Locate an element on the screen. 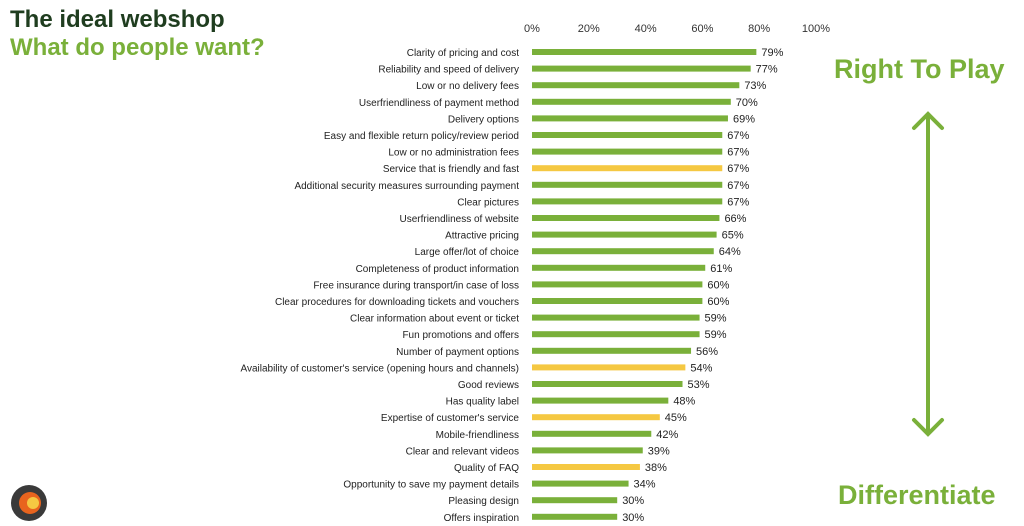 This screenshot has height=526, width=1024. differentiate-label: Differentiate is located at coordinates (917, 495).